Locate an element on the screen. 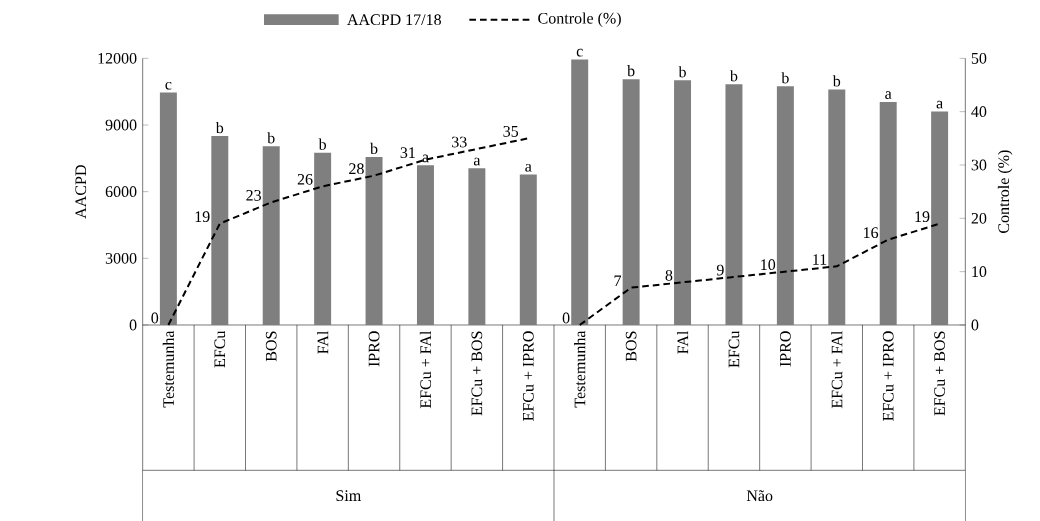 This screenshot has height=521, width=1040. data-label: 28 is located at coordinates (356, 169).